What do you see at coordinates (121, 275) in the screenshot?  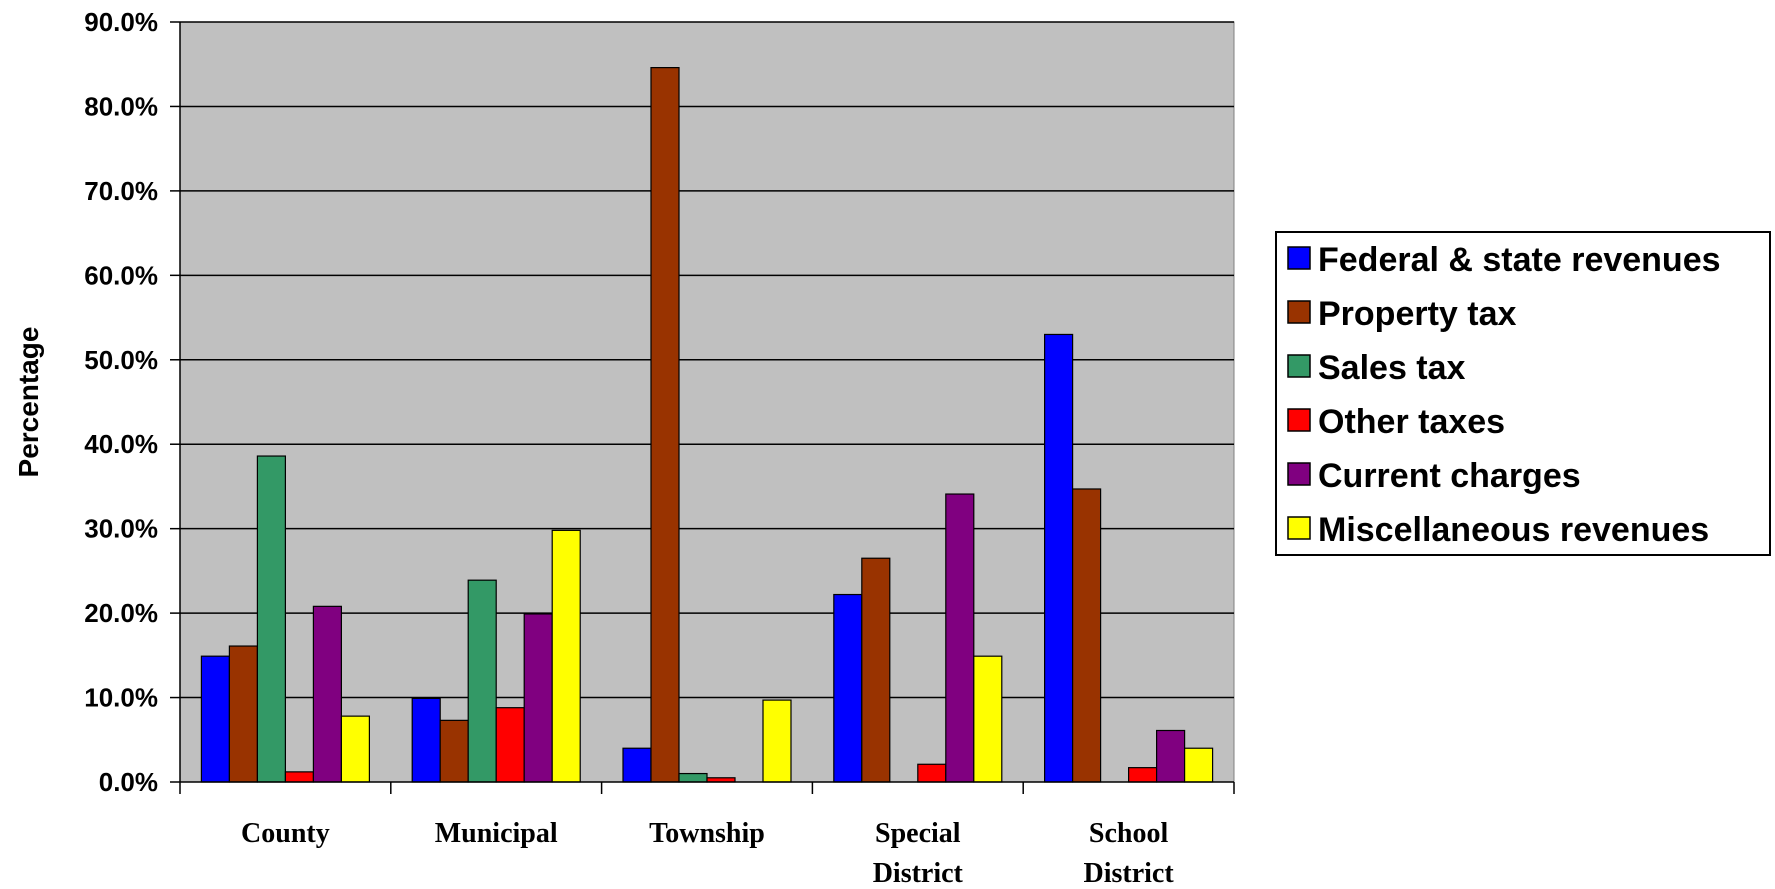 I see `y-tick-label: 60.0%` at bounding box center [121, 275].